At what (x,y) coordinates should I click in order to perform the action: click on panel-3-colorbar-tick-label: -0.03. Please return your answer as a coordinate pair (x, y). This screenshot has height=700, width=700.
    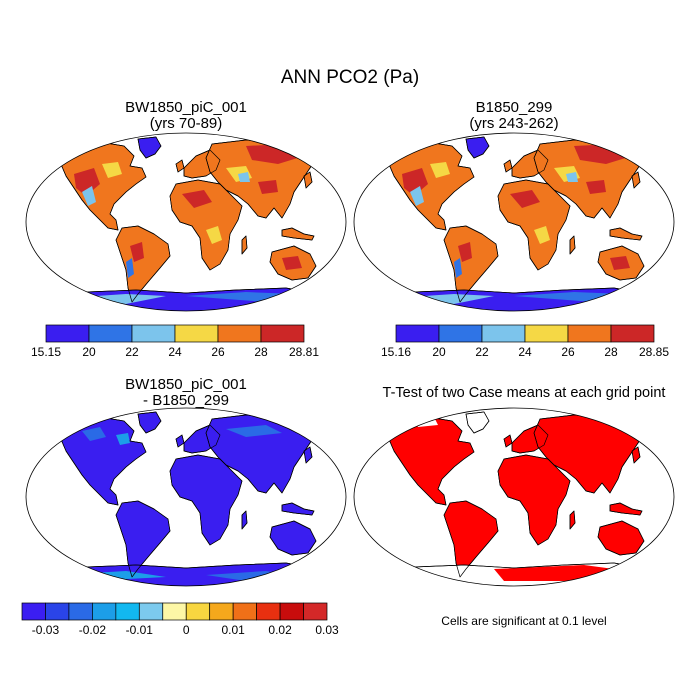
    Looking at the image, I should click on (46, 630).